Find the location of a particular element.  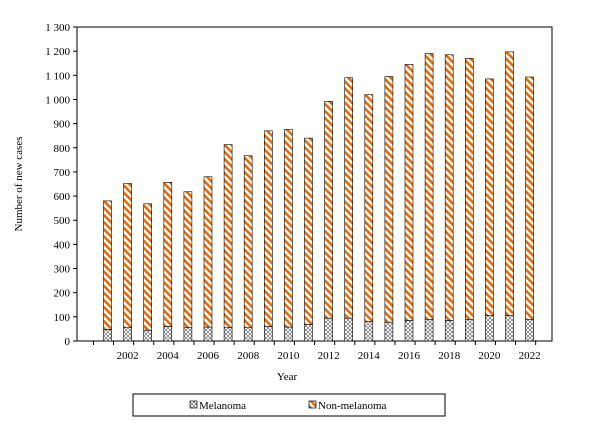

bar-non-melanoma-2007 is located at coordinates (228, 236).